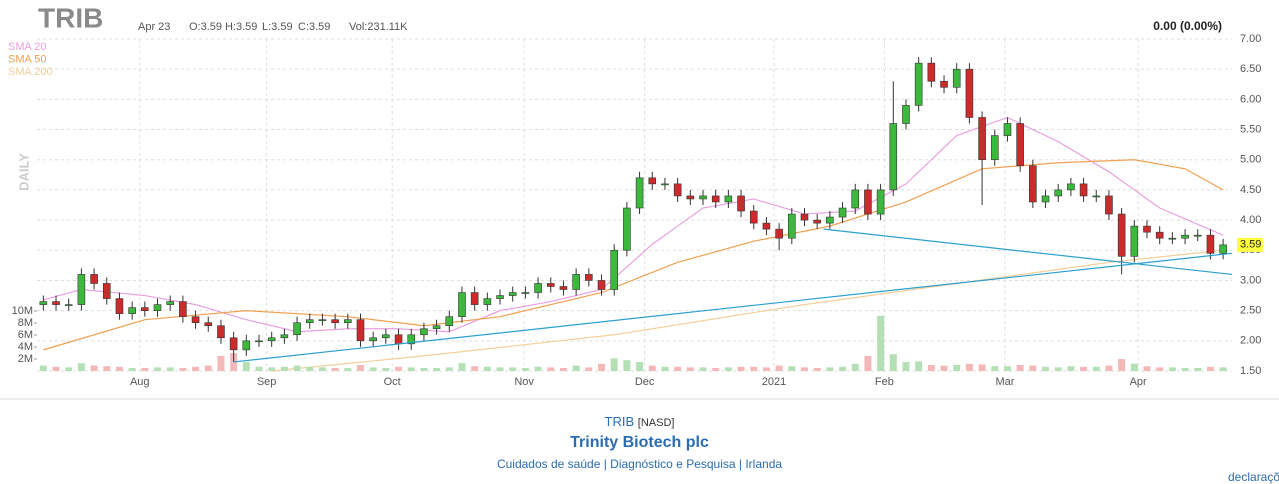 This screenshot has width=1279, height=484. Describe the element at coordinates (524, 382) in the screenshot. I see `x-tick-label: Nov` at that location.